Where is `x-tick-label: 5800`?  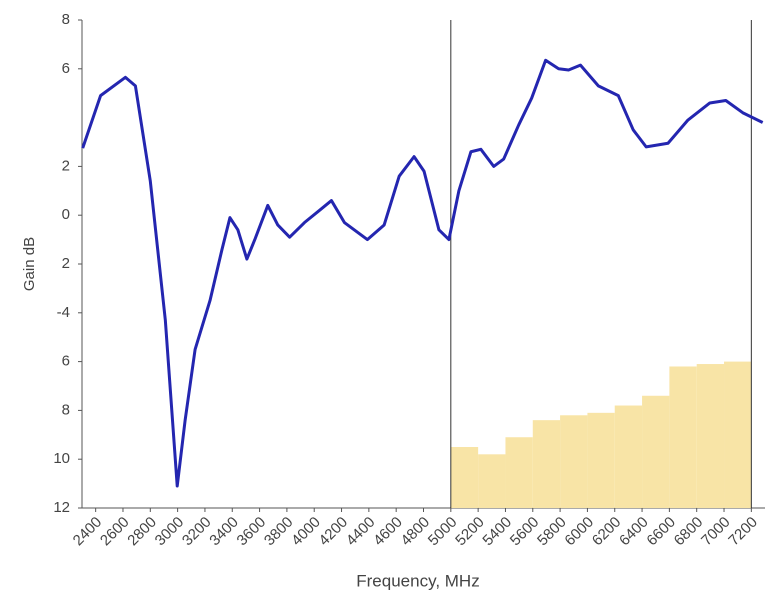 x-tick-label: 5800 is located at coordinates (552, 532).